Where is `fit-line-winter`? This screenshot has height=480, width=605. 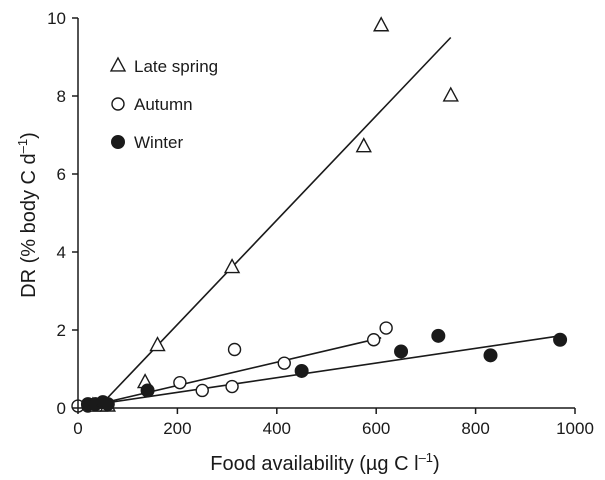
fit-line-winter is located at coordinates (329, 370).